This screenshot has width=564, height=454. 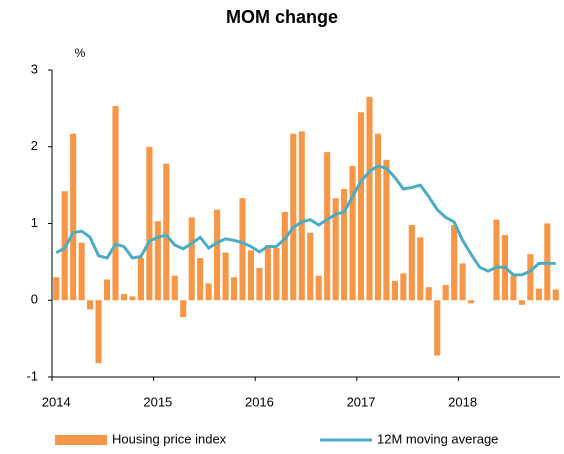 What do you see at coordinates (34, 299) in the screenshot?
I see `y-tick-label: 0` at bounding box center [34, 299].